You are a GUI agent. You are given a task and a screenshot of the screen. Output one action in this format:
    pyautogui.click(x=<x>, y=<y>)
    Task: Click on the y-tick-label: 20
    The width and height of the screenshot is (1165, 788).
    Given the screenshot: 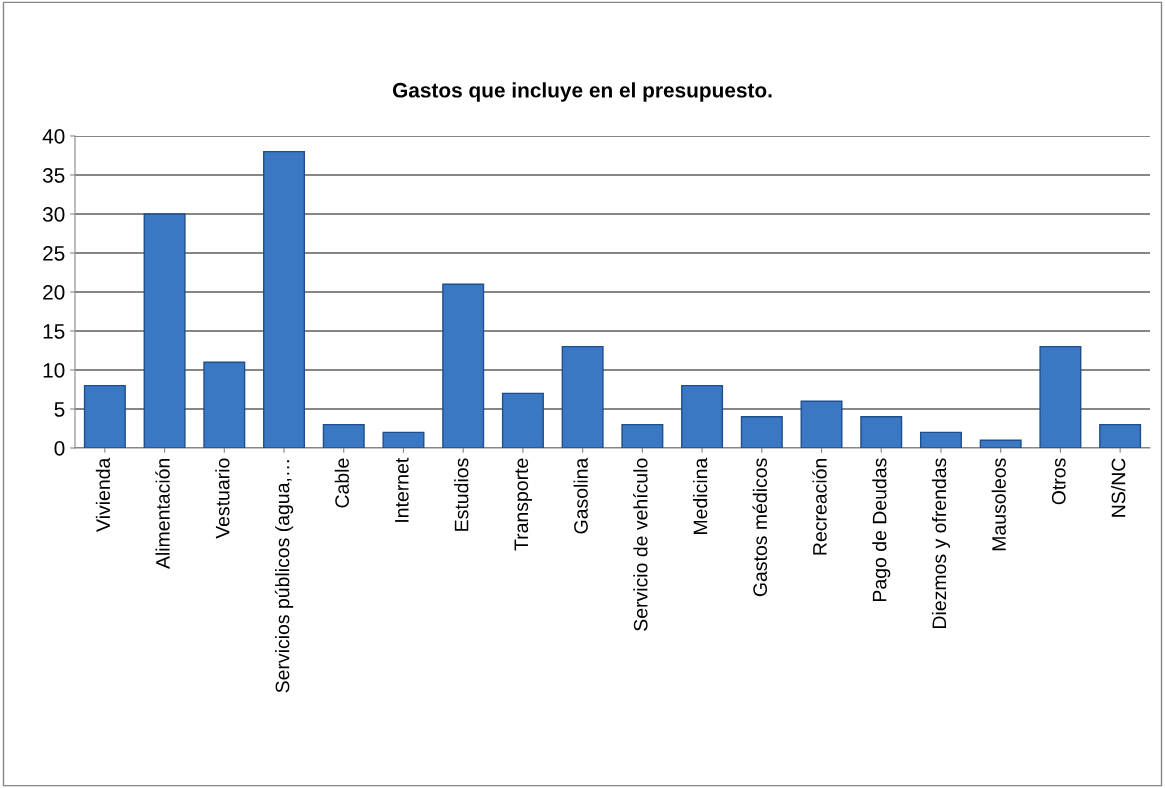 What is the action you would take?
    pyautogui.click(x=54, y=292)
    